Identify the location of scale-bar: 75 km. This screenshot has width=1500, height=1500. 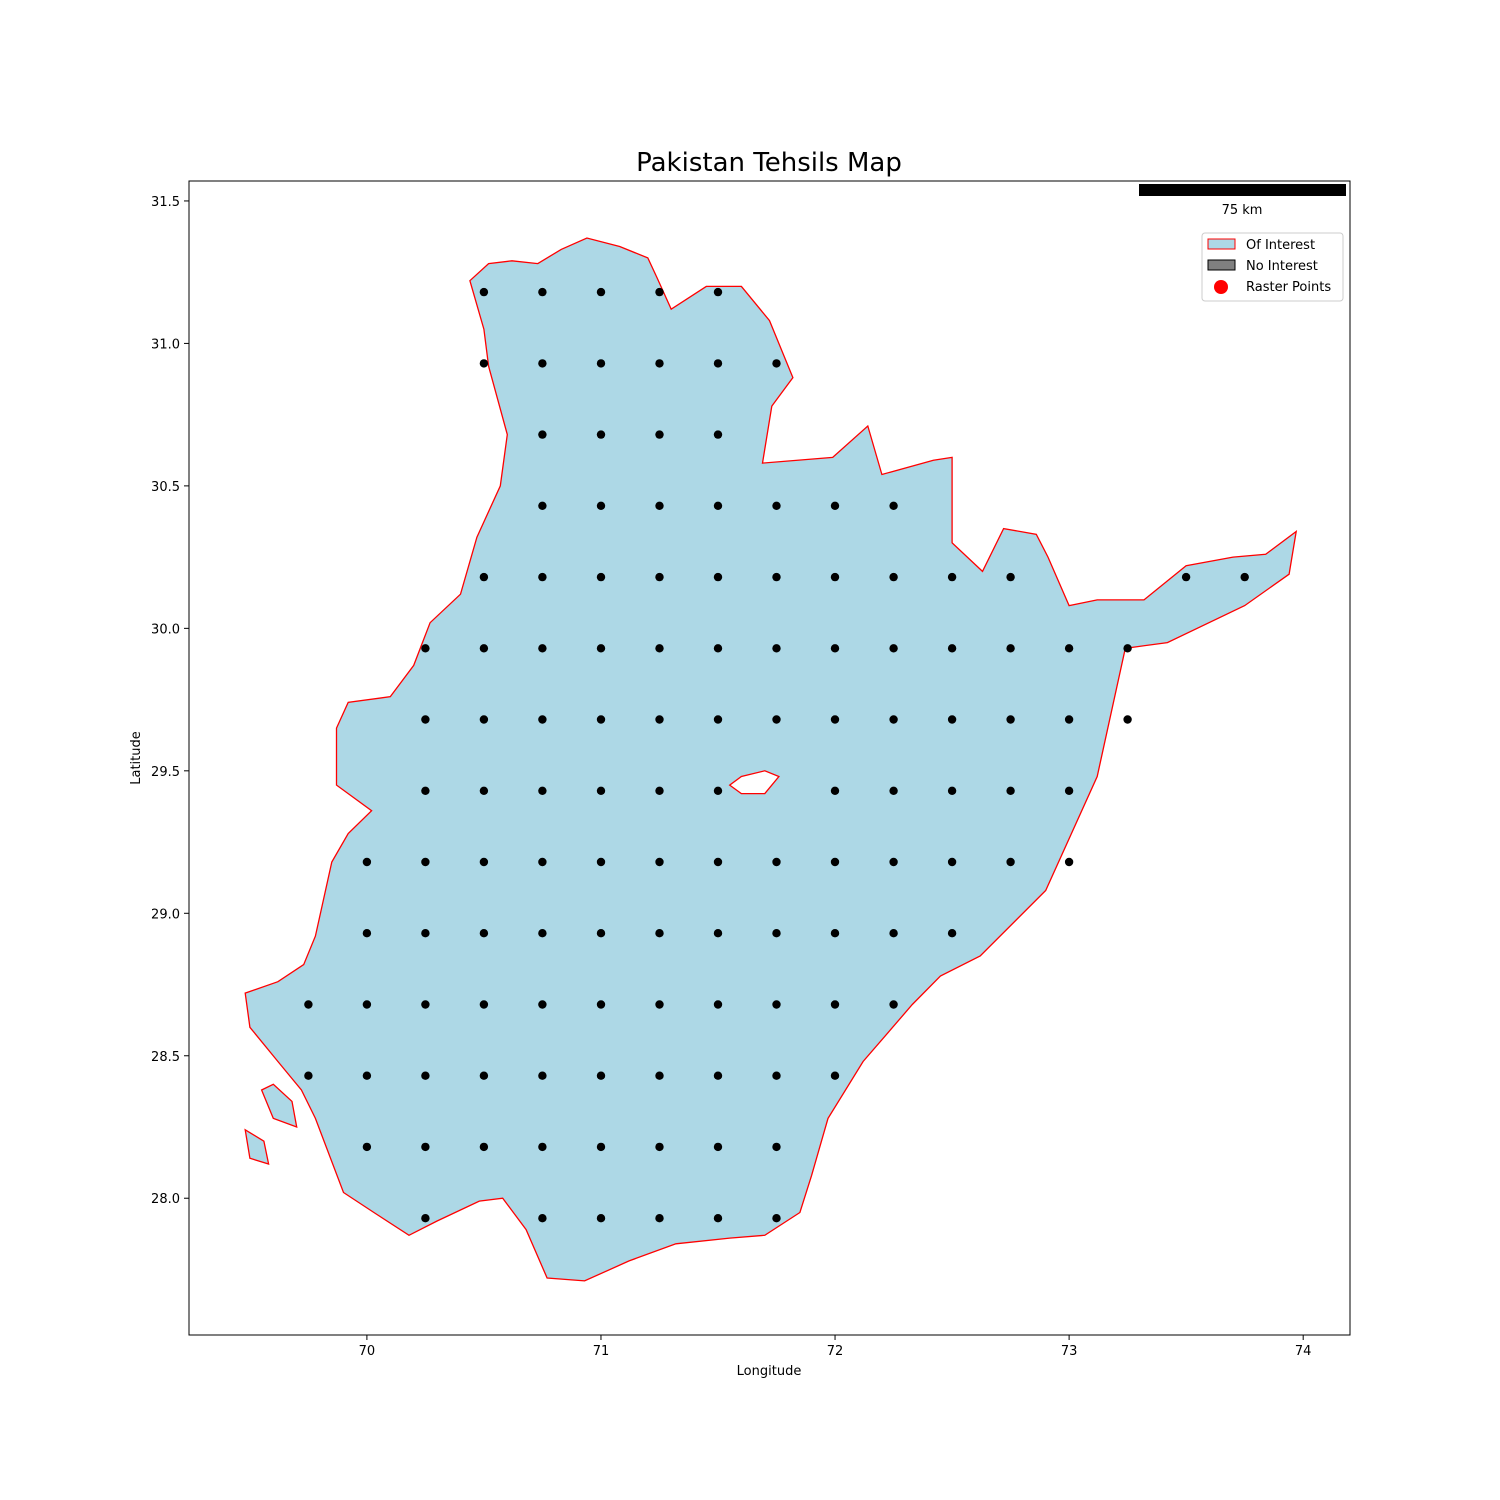
(1242, 201).